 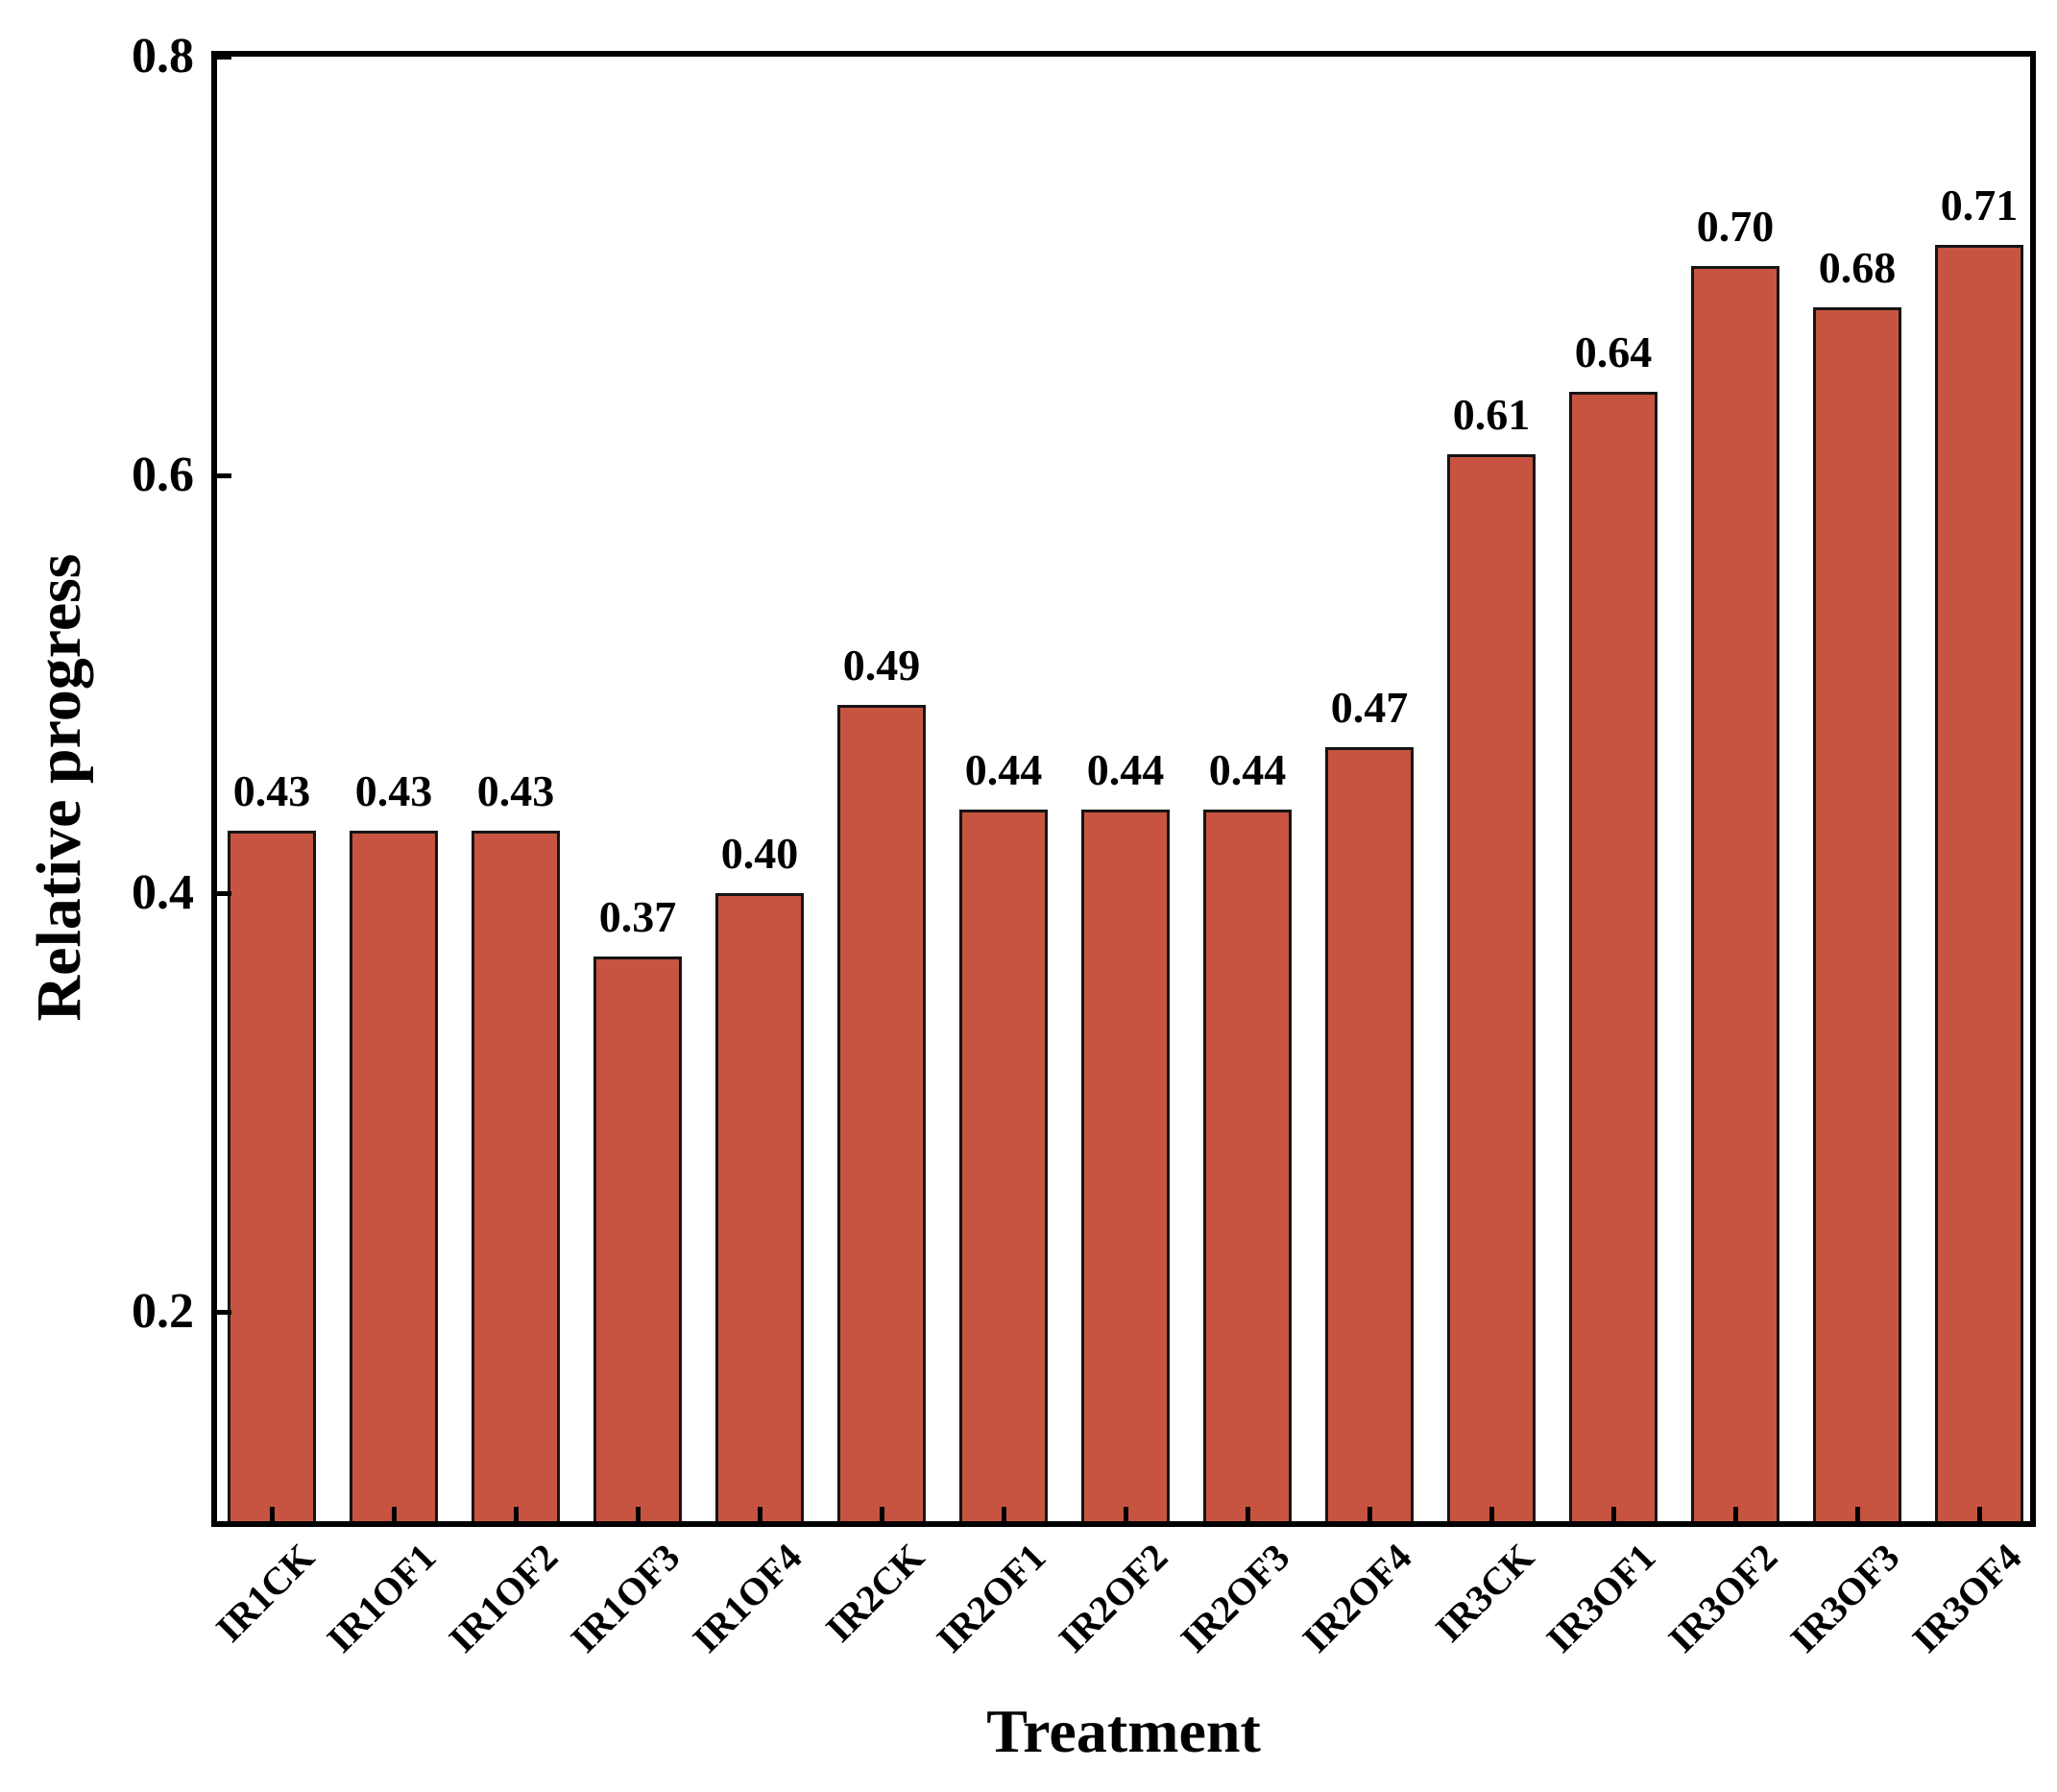 I want to click on x-tick-label: IR2OF4, so click(x=1357, y=1598).